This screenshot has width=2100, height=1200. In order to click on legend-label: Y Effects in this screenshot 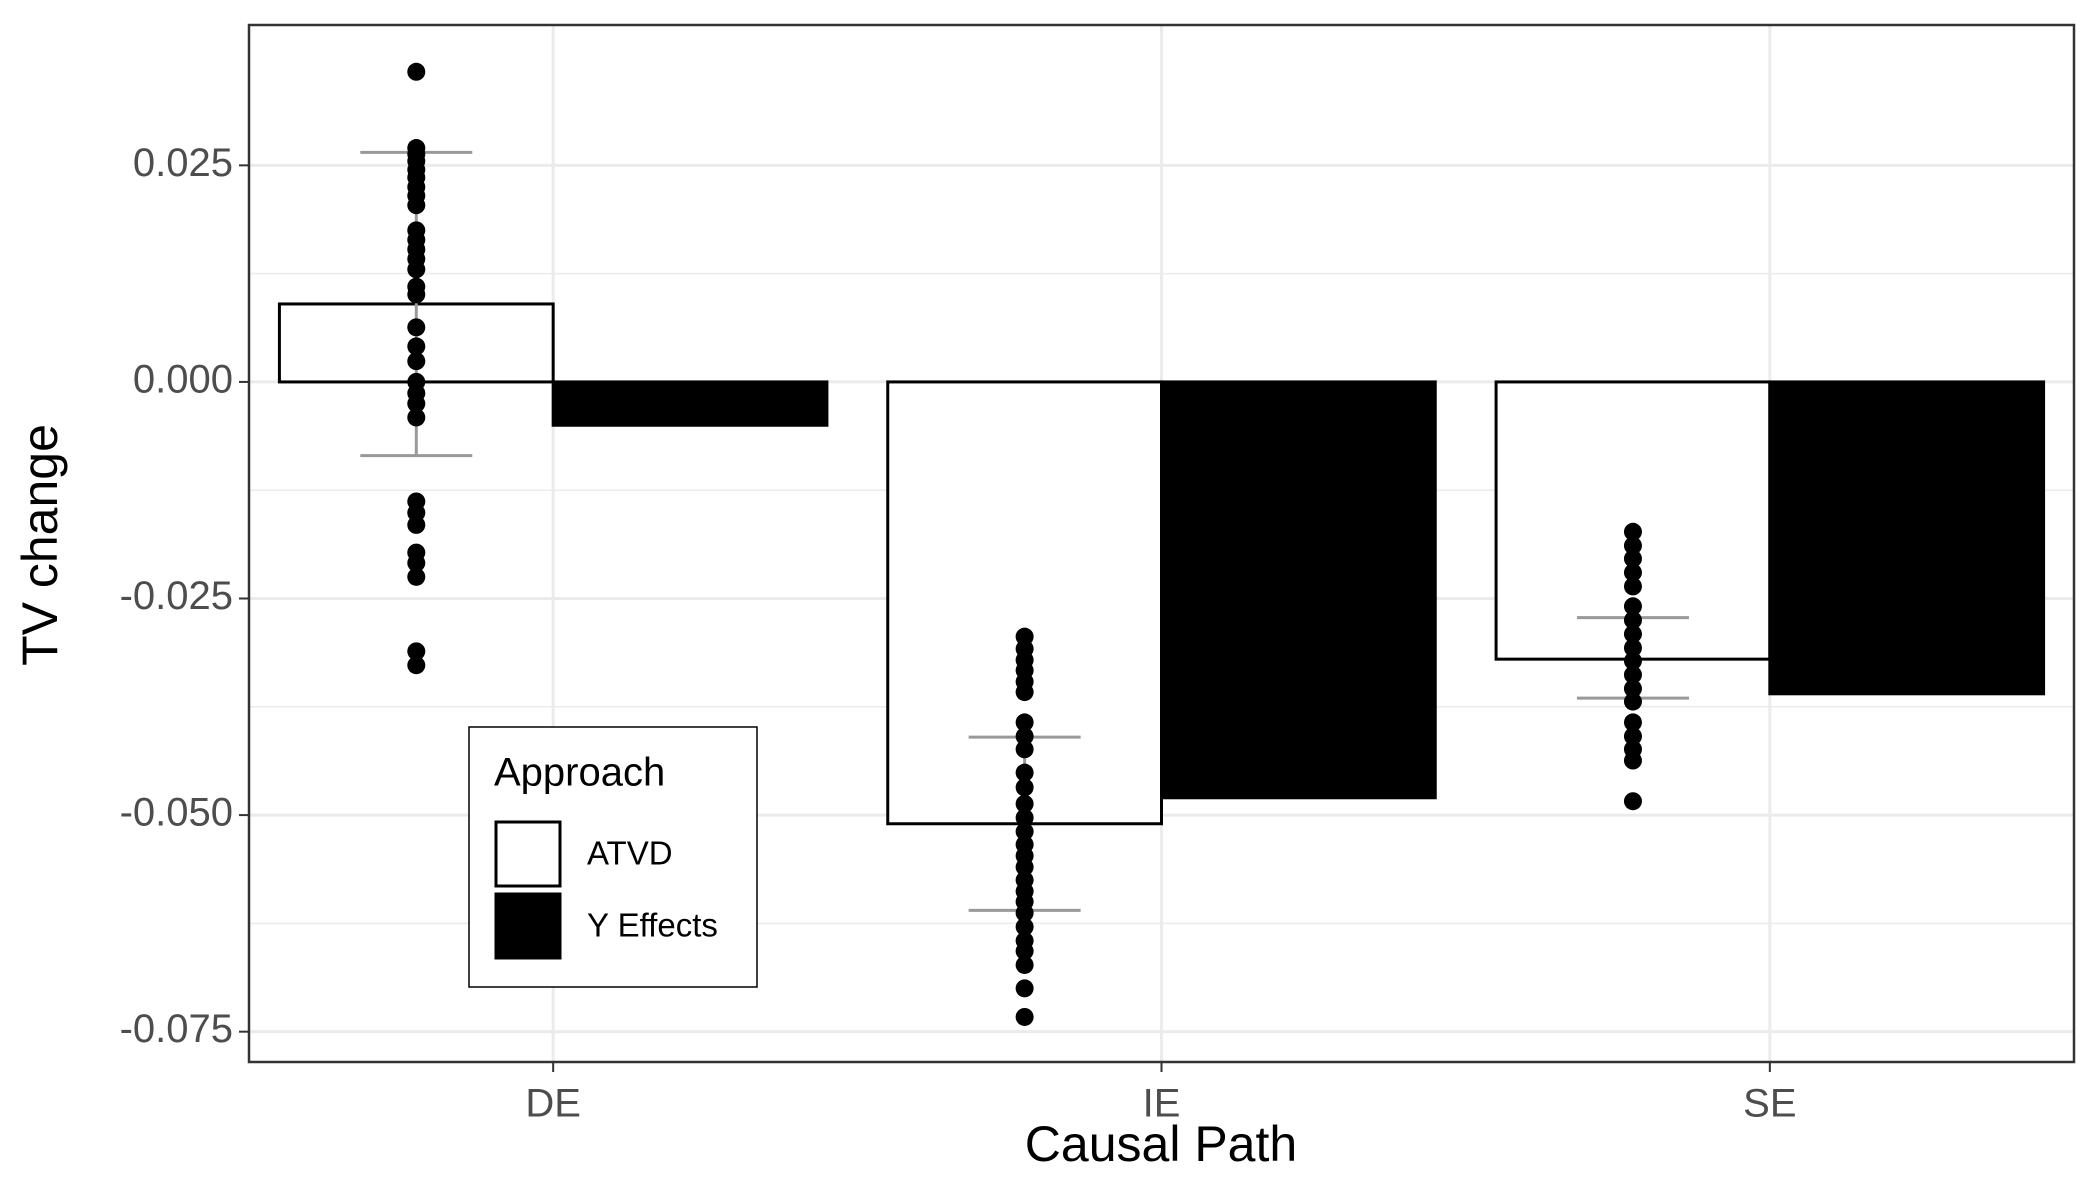, I will do `click(652, 925)`.